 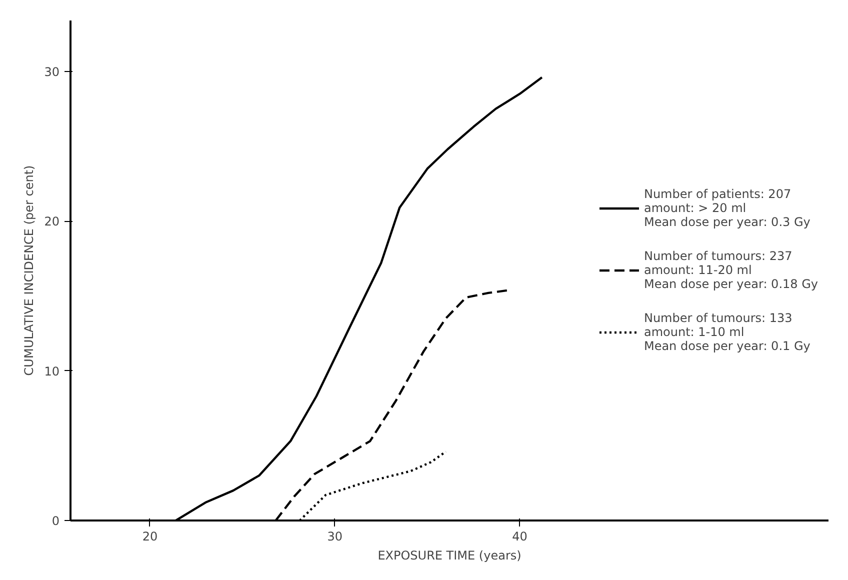 I want to click on y-axis-title: CUMULATIVE INCIDENCE (per cent), so click(x=29, y=270).